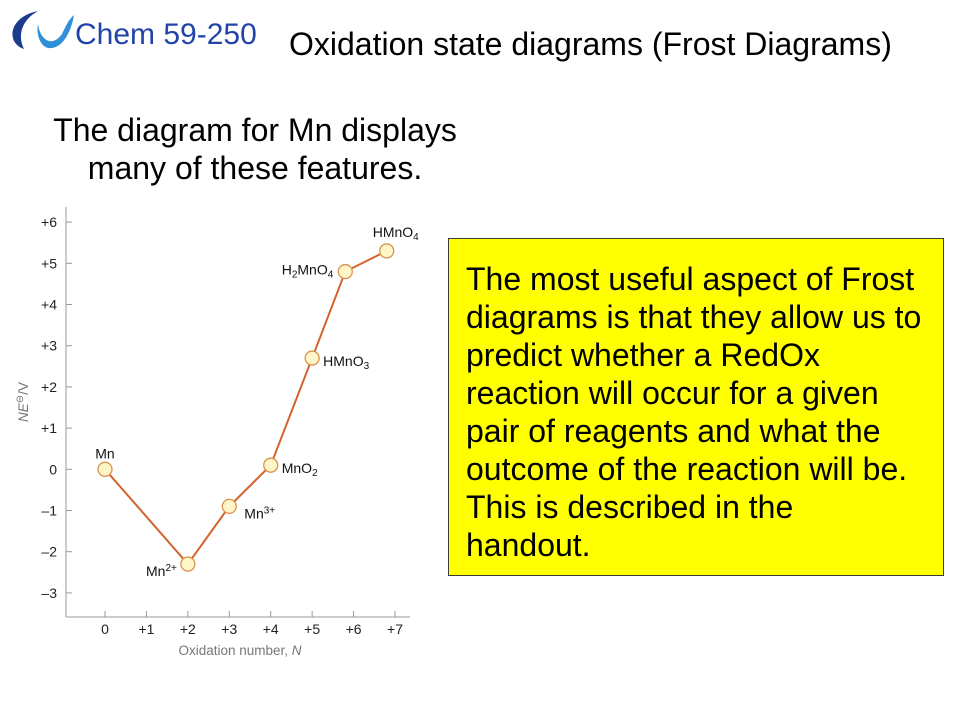 This screenshot has height=720, width=960. What do you see at coordinates (672, 393) in the screenshot?
I see `callout-line: reaction will occur for a given` at bounding box center [672, 393].